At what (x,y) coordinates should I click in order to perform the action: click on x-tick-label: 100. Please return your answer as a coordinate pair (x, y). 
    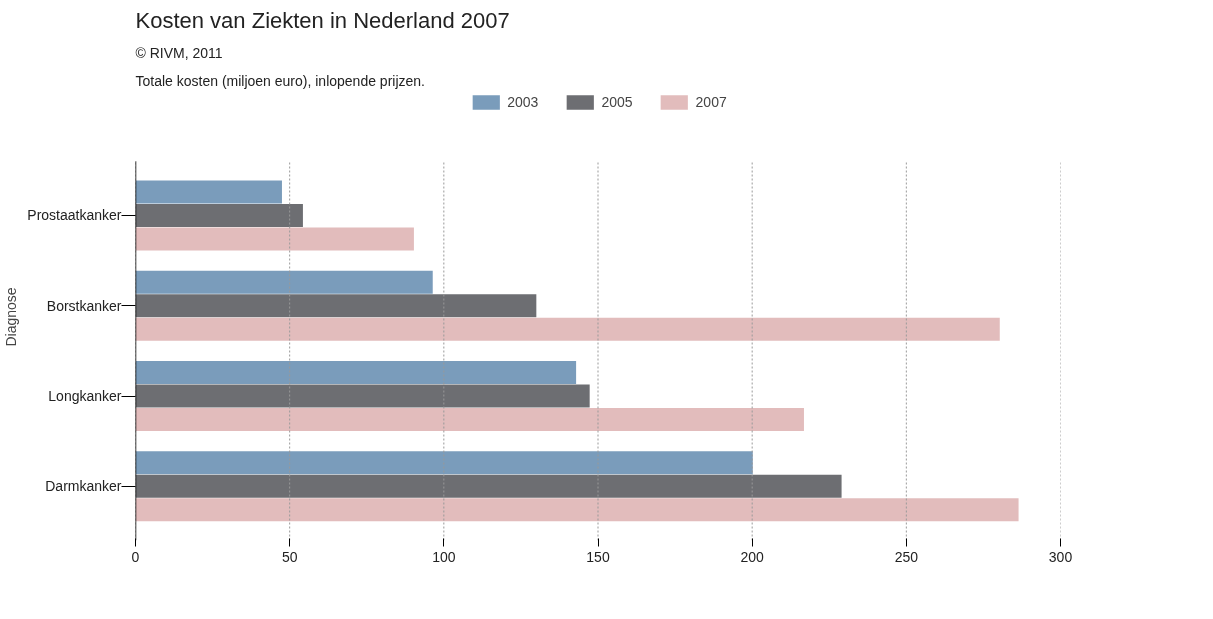
    Looking at the image, I should click on (444, 556).